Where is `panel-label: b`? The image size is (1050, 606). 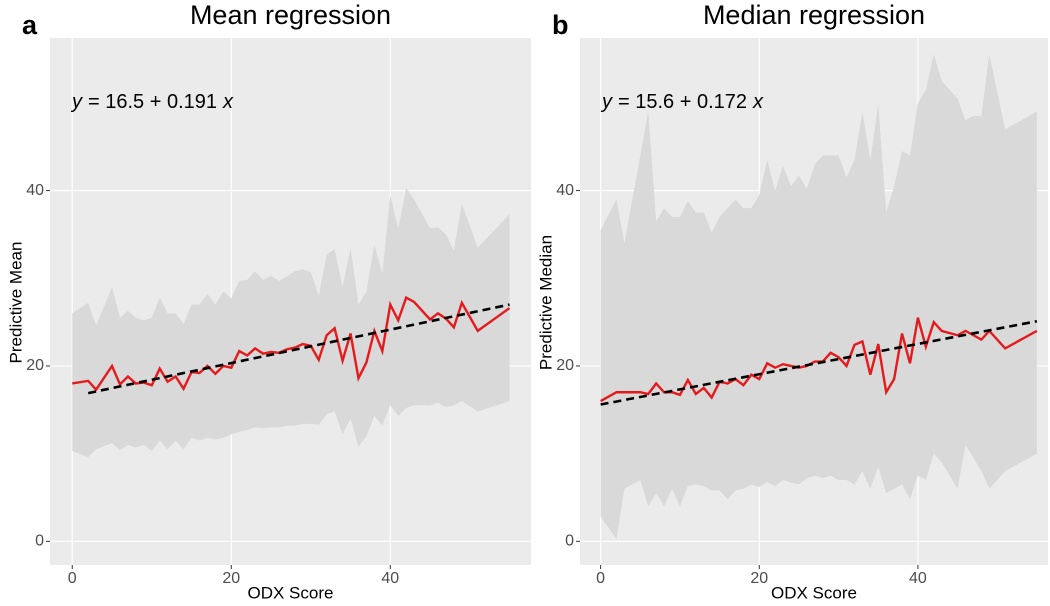 panel-label: b is located at coordinates (560, 25).